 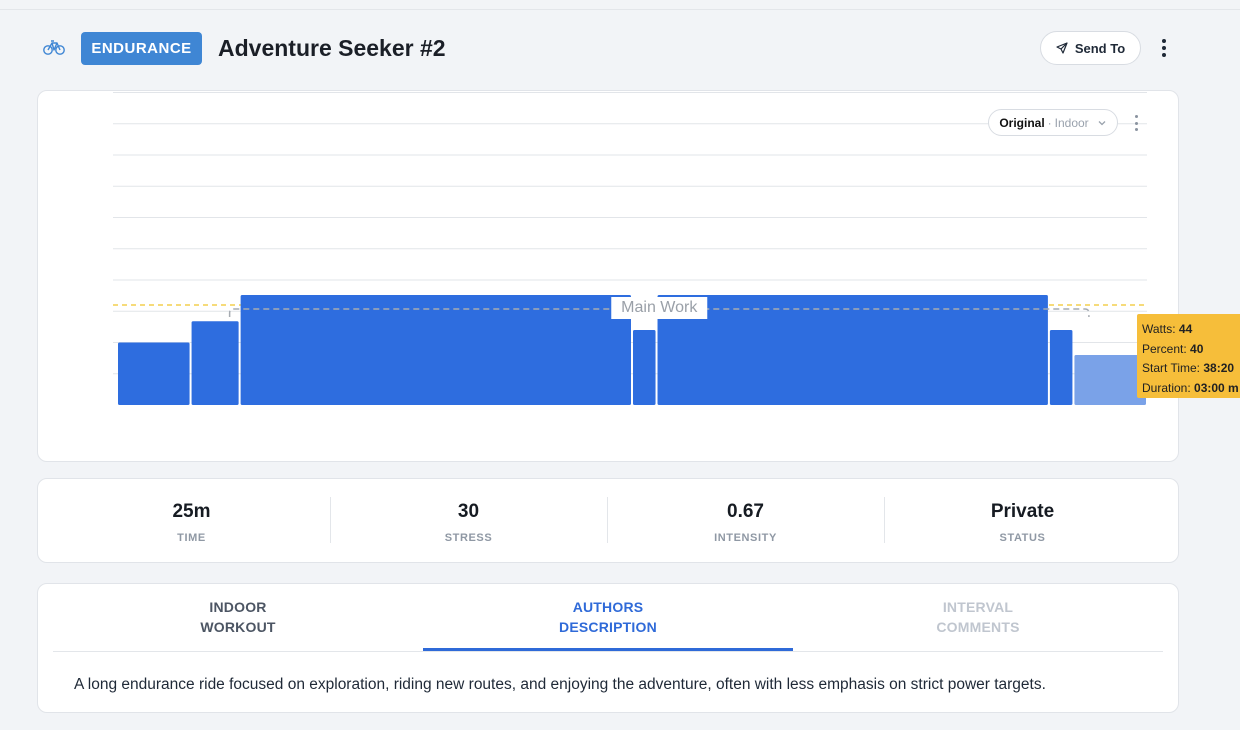 What do you see at coordinates (54, 47) in the screenshot?
I see `bike-icon` at bounding box center [54, 47].